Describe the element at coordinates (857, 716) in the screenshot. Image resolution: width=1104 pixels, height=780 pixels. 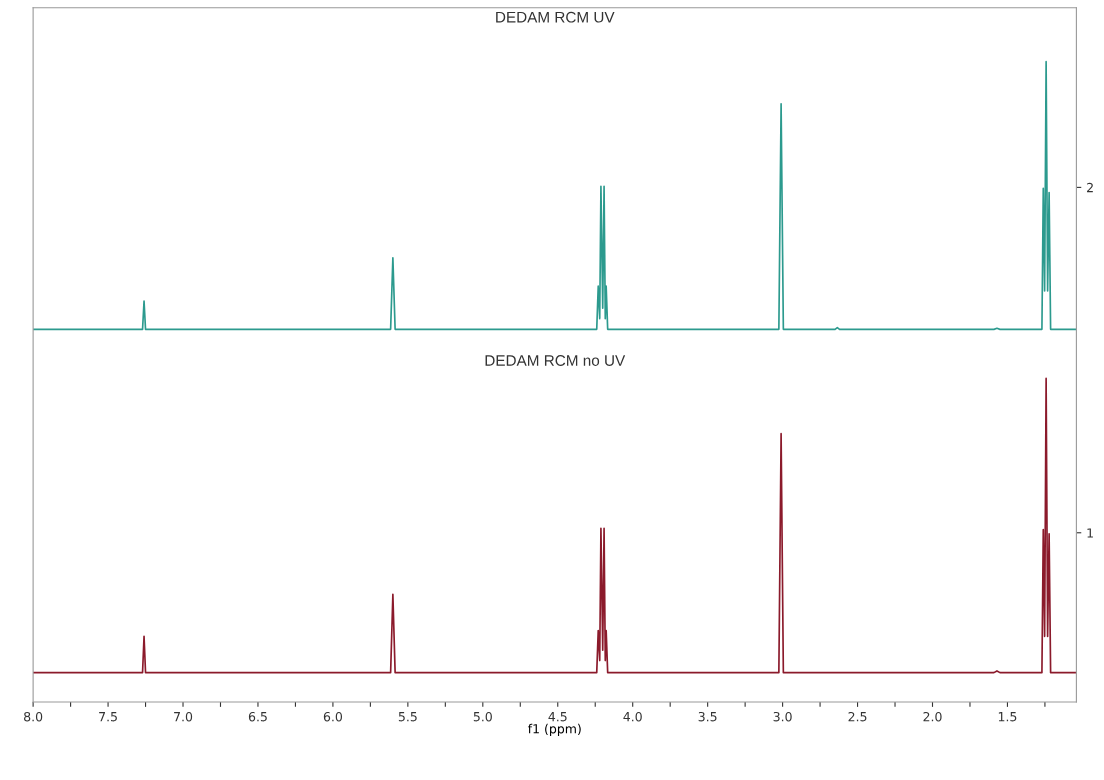
I see `x-tick-label: 2.5` at that location.